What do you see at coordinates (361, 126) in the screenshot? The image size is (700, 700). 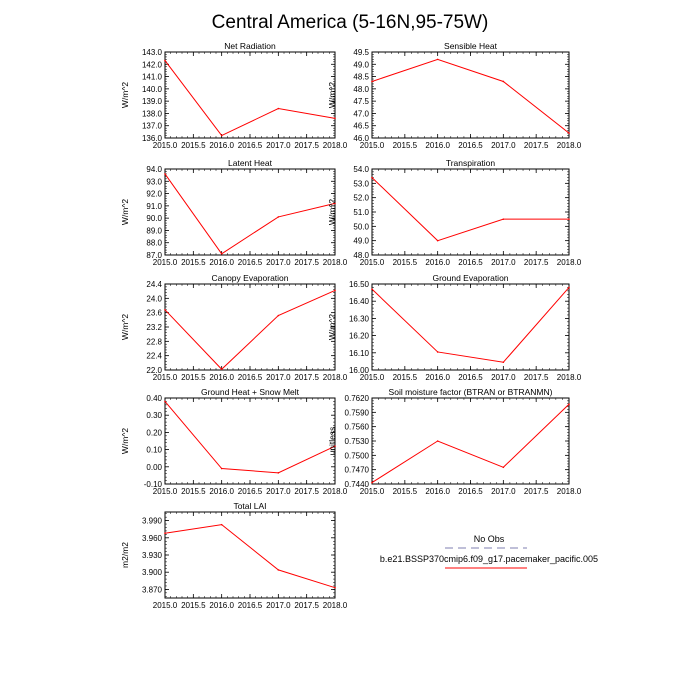 I see `y-tick-label: 46.5` at bounding box center [361, 126].